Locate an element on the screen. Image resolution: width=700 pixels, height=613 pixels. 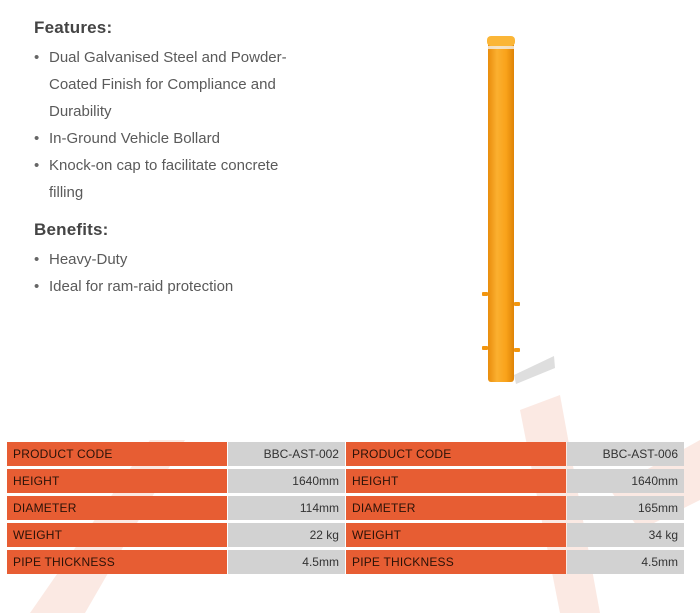
feature-line: Knock-on cap to facilitate concrete is located at coordinates (164, 165).